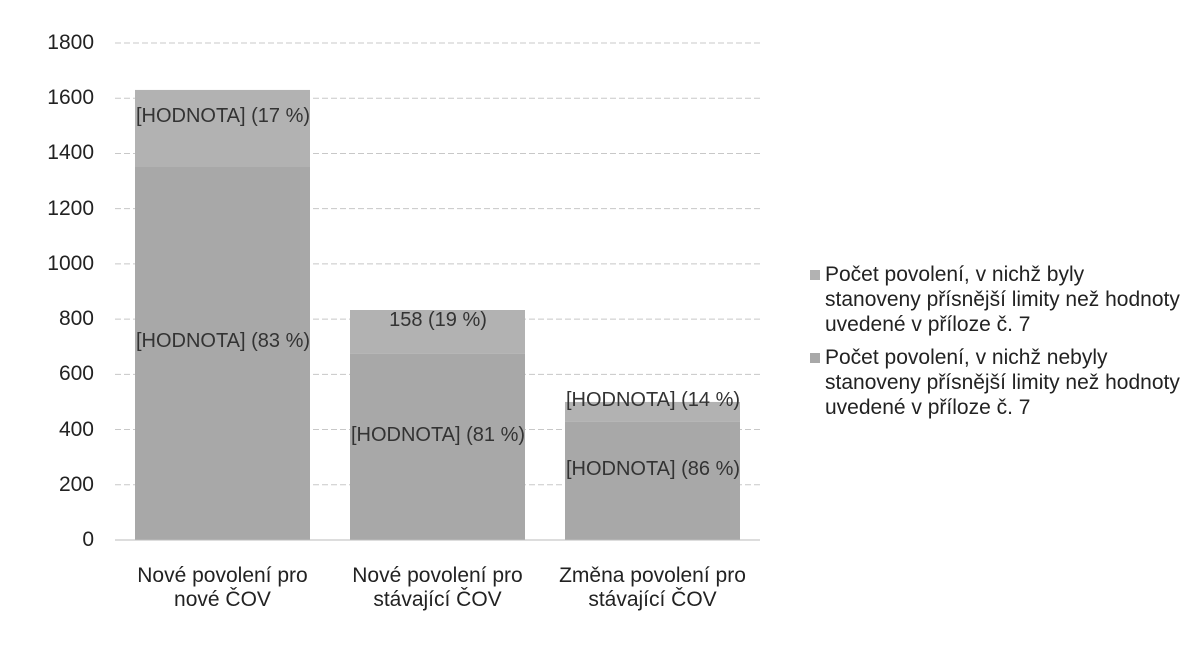  I want to click on data-label: [HODNOTA] (14 %), so click(653, 399).